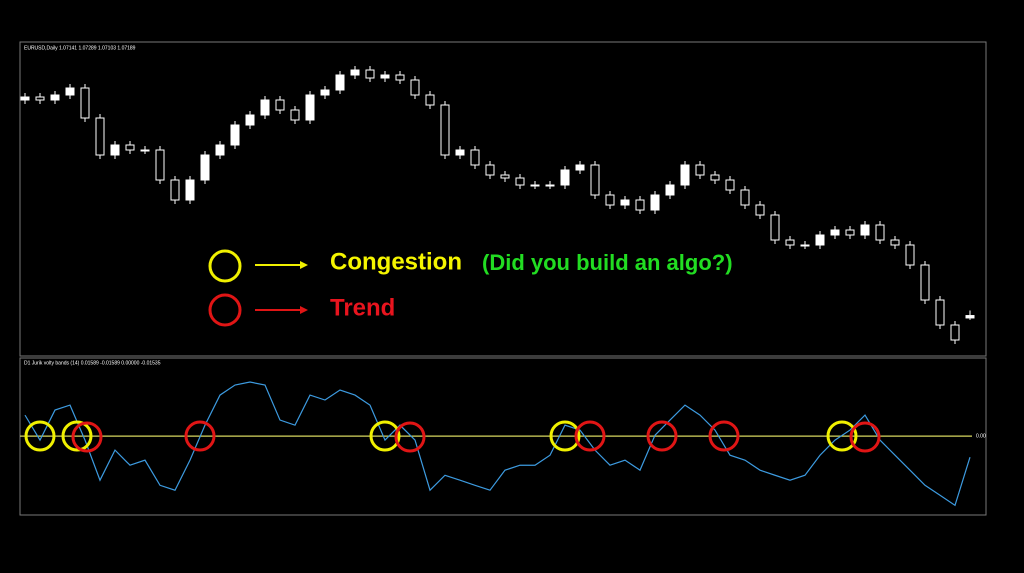  I want to click on annotation-question: (Did you build an algo?), so click(607, 262).